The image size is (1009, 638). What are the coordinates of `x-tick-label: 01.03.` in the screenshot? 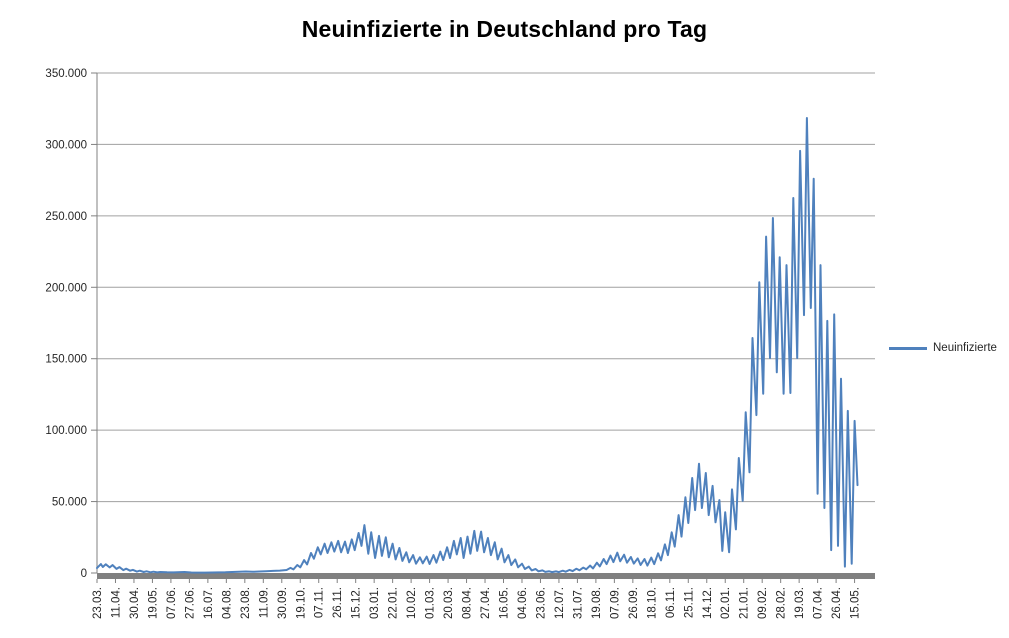 It's located at (431, 603).